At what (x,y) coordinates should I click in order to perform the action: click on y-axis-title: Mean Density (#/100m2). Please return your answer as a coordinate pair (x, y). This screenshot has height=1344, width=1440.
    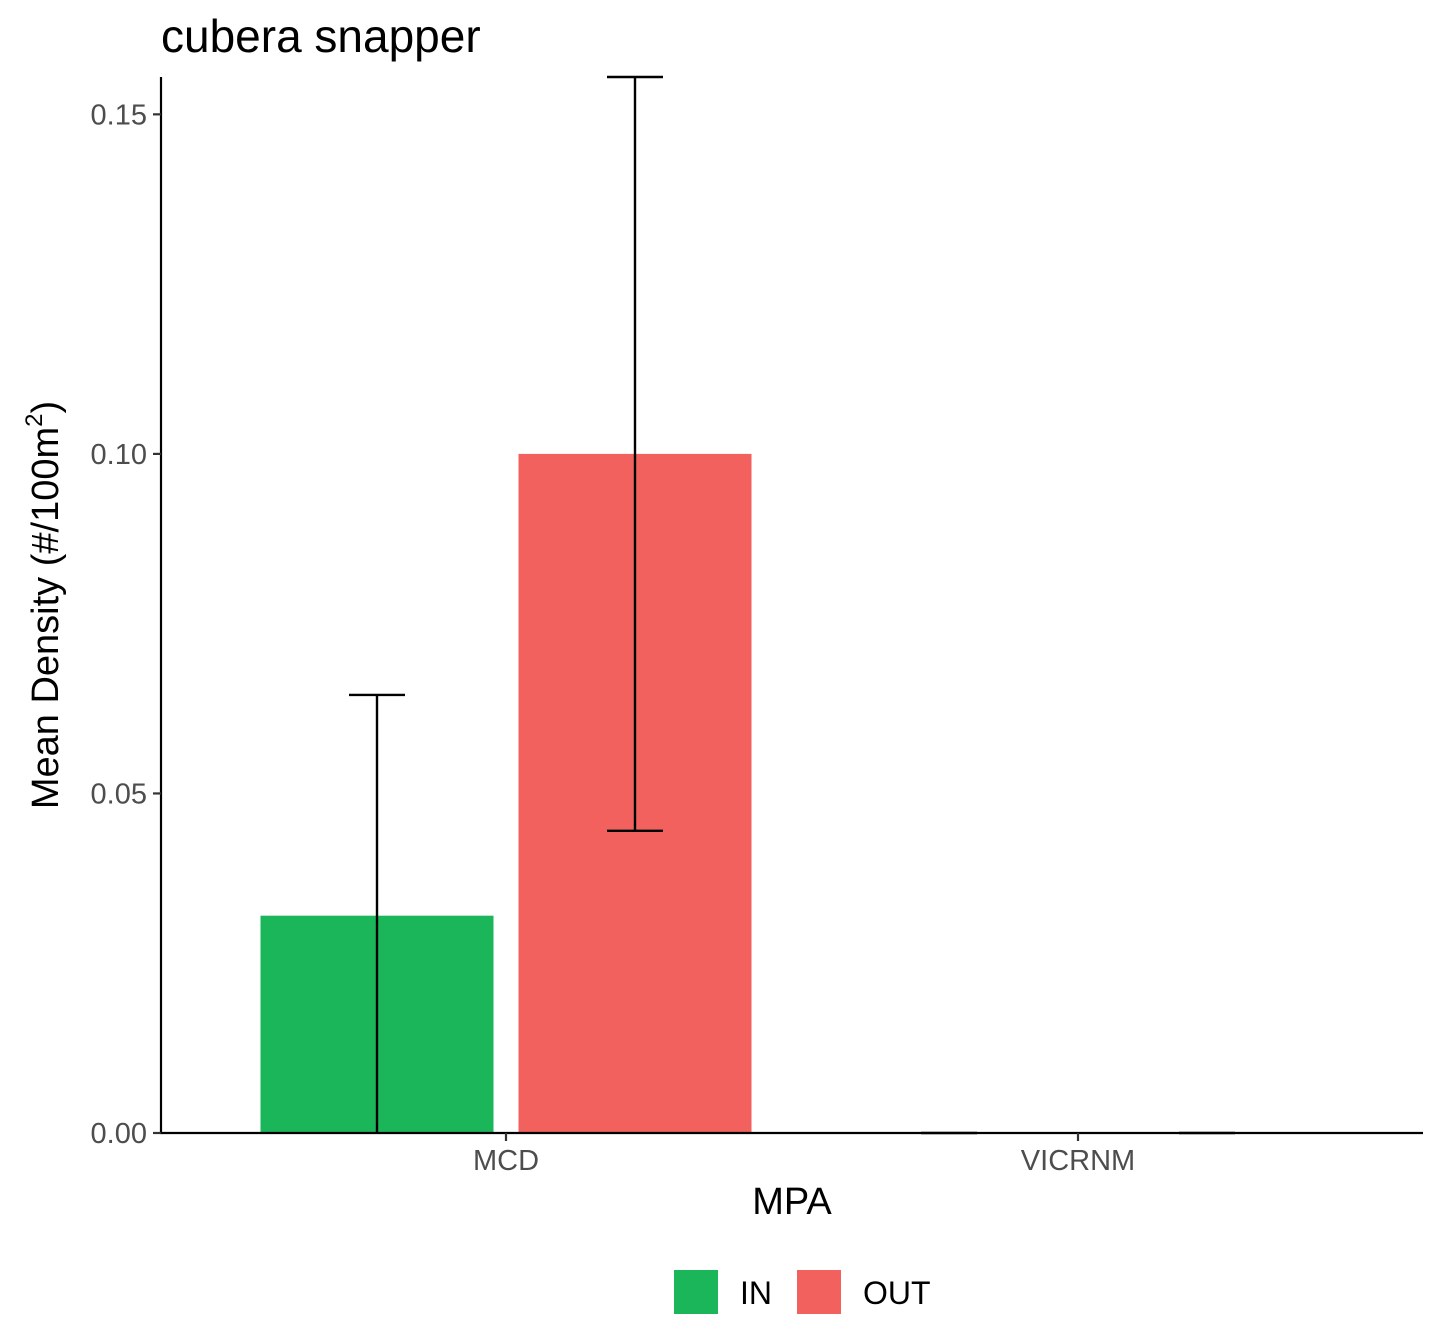
    Looking at the image, I should click on (44, 605).